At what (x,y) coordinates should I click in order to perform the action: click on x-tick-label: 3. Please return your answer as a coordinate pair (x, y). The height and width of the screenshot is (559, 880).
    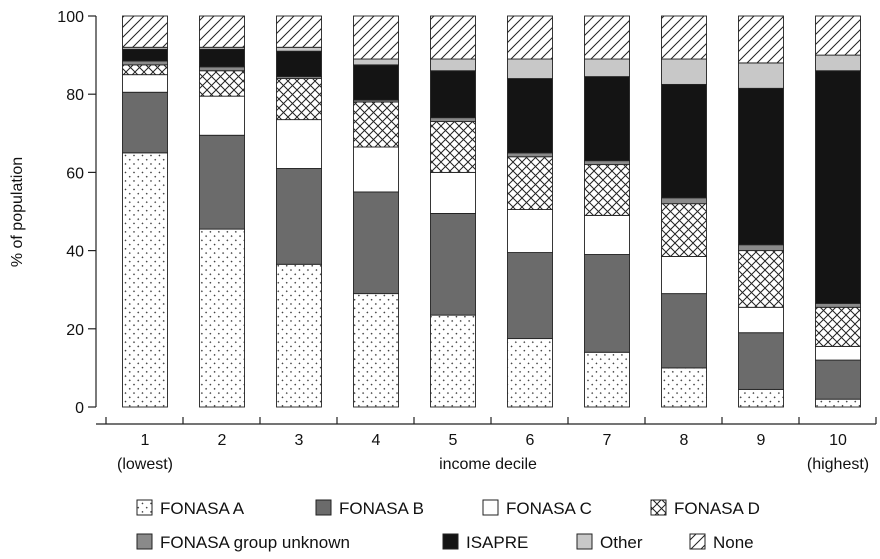
    Looking at the image, I should click on (299, 440).